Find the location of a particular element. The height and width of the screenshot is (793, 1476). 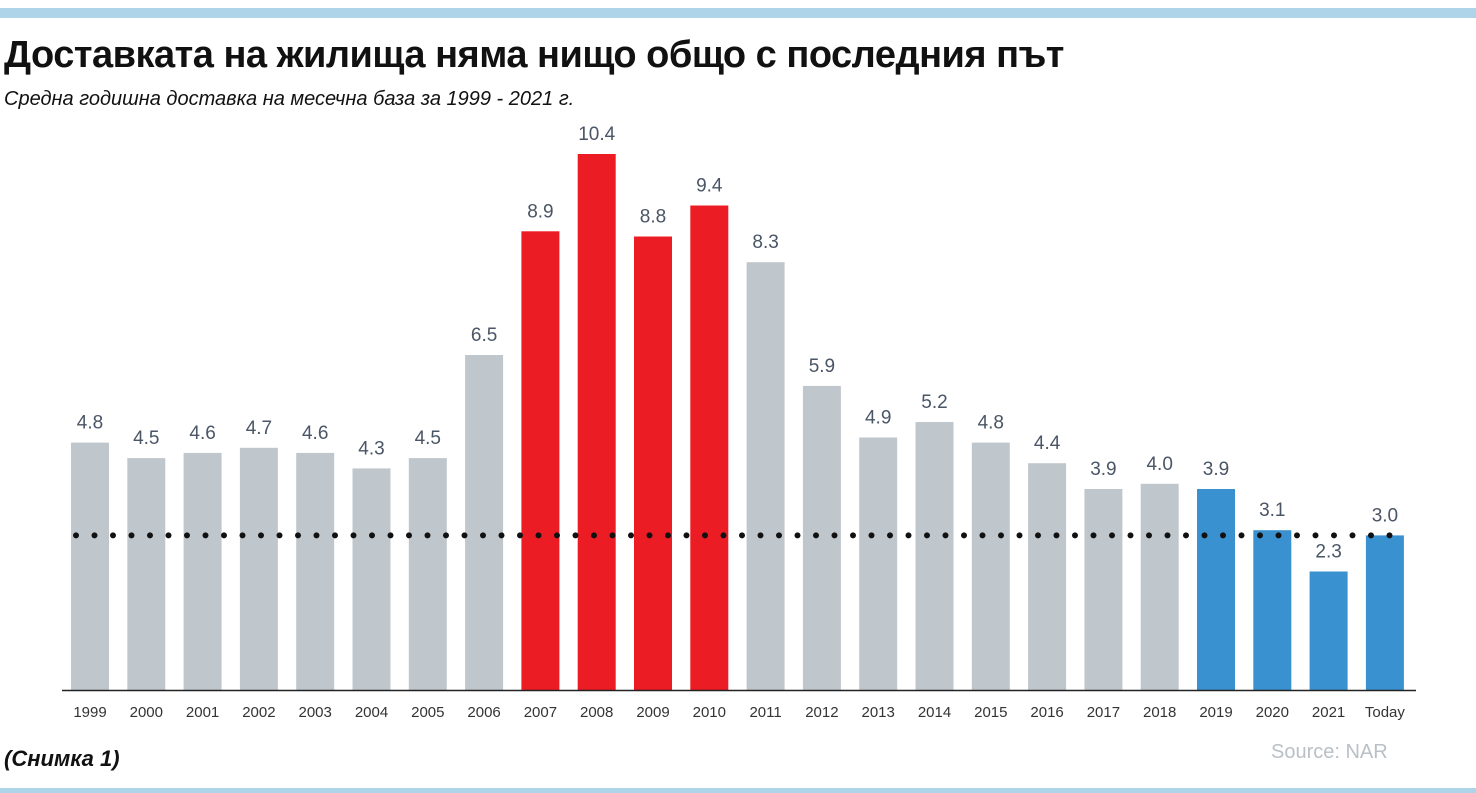

x-tick-label: 2012 is located at coordinates (821, 712).